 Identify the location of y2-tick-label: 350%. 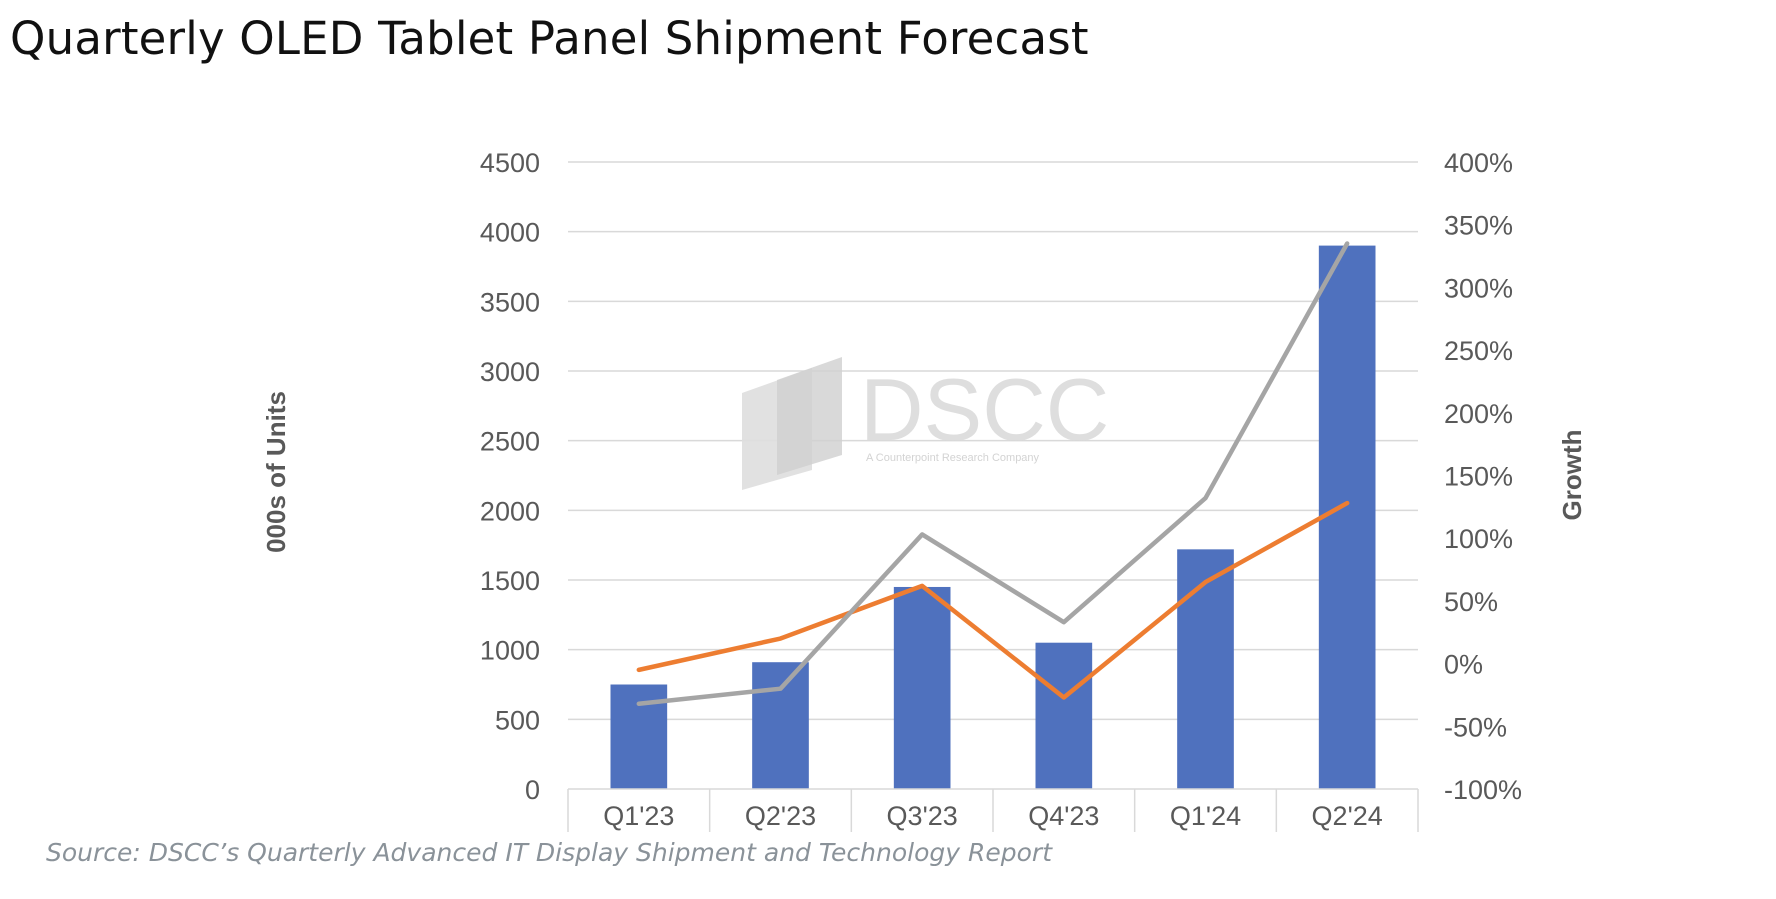
(1478, 226).